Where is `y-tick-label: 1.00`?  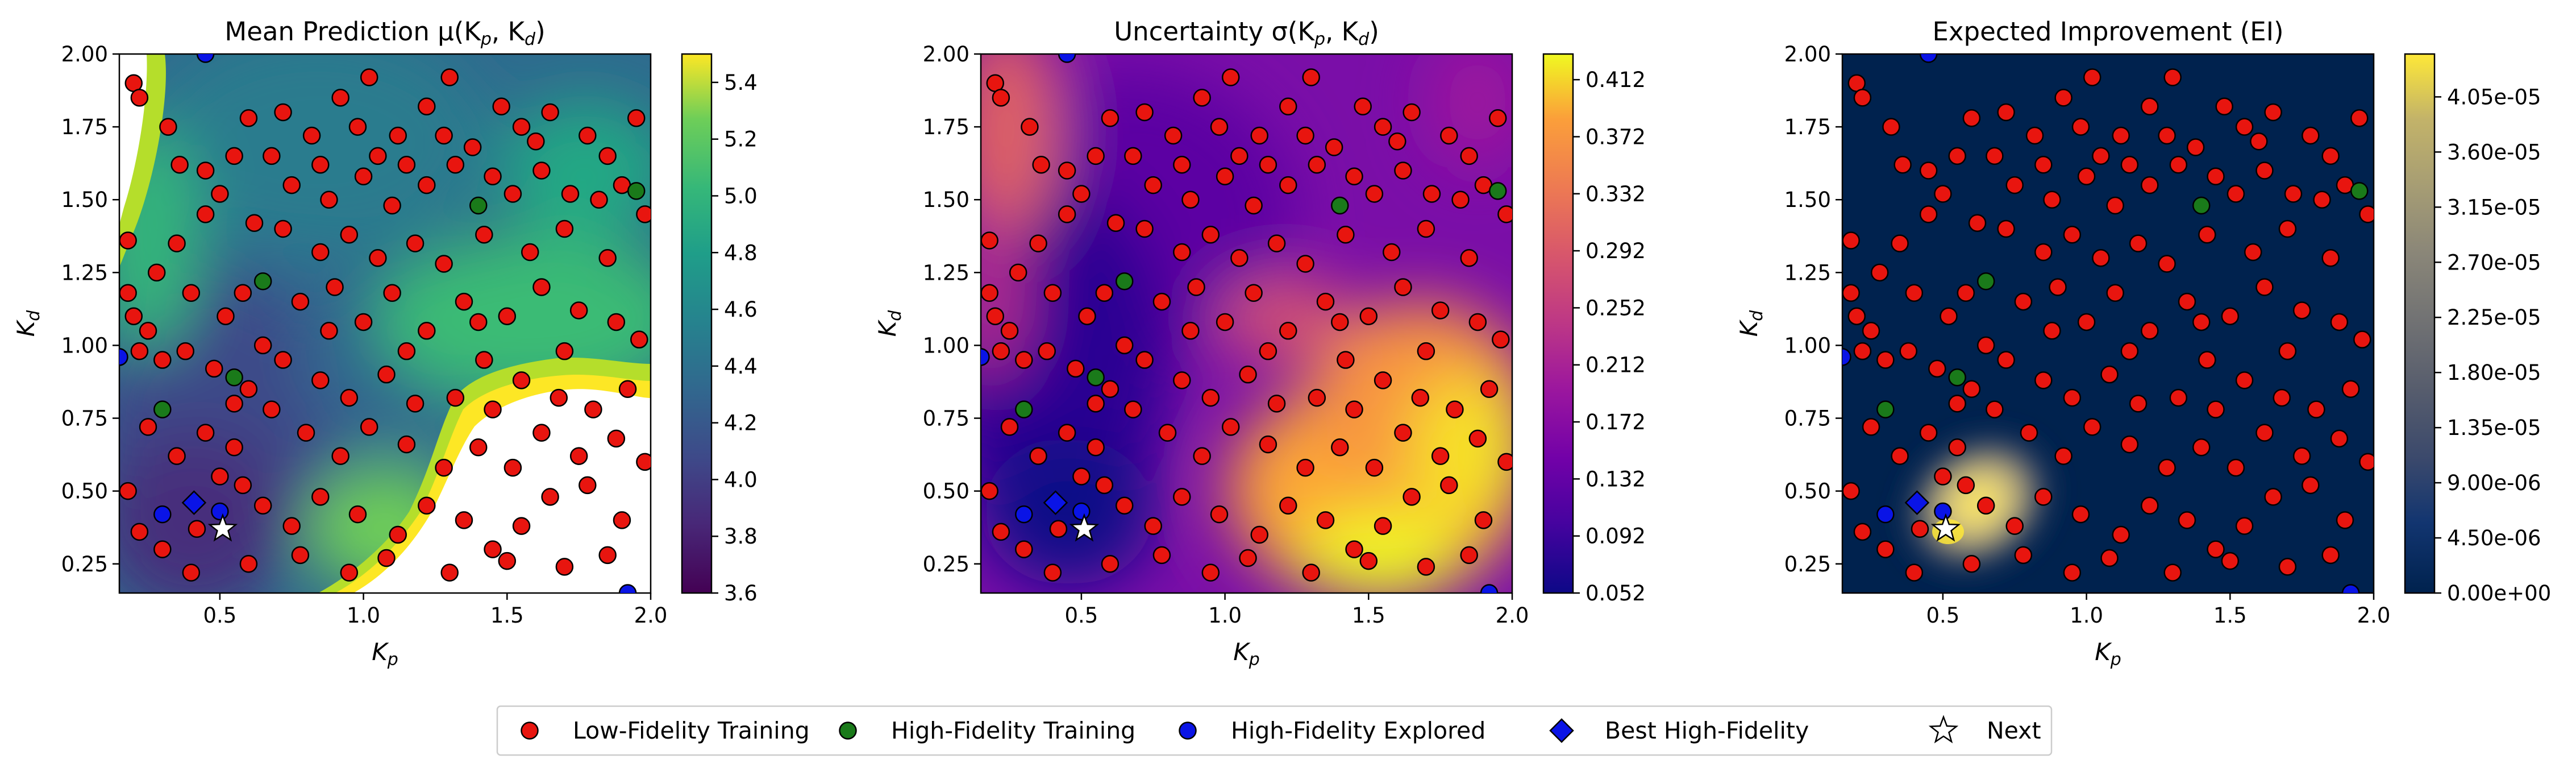 y-tick-label: 1.00 is located at coordinates (1807, 345).